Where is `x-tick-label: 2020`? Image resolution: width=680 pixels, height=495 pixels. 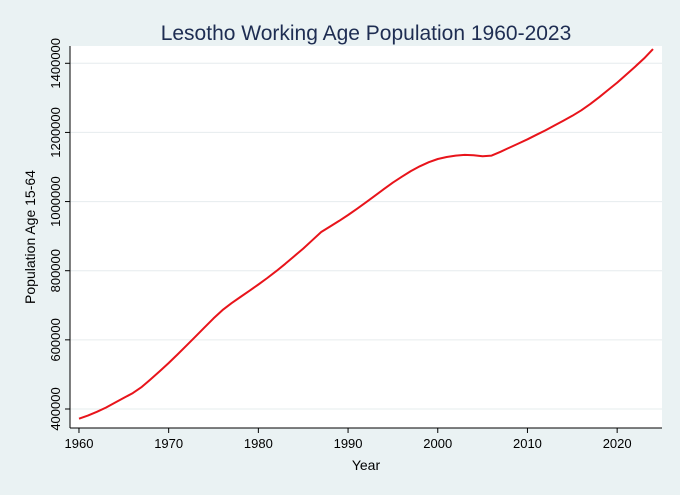
x-tick-label: 2020 is located at coordinates (617, 443).